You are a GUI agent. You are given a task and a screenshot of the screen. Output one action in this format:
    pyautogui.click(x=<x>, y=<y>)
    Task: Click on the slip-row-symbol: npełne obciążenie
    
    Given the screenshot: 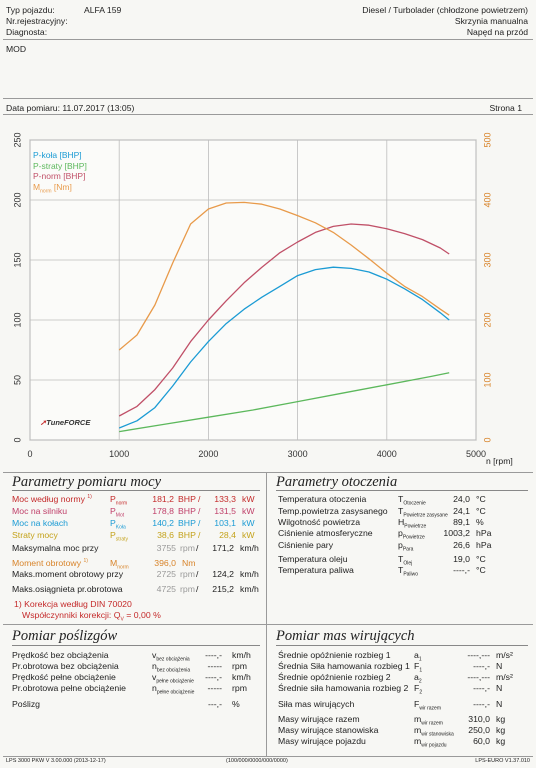 What is the action you would take?
    pyautogui.click(x=173, y=689)
    